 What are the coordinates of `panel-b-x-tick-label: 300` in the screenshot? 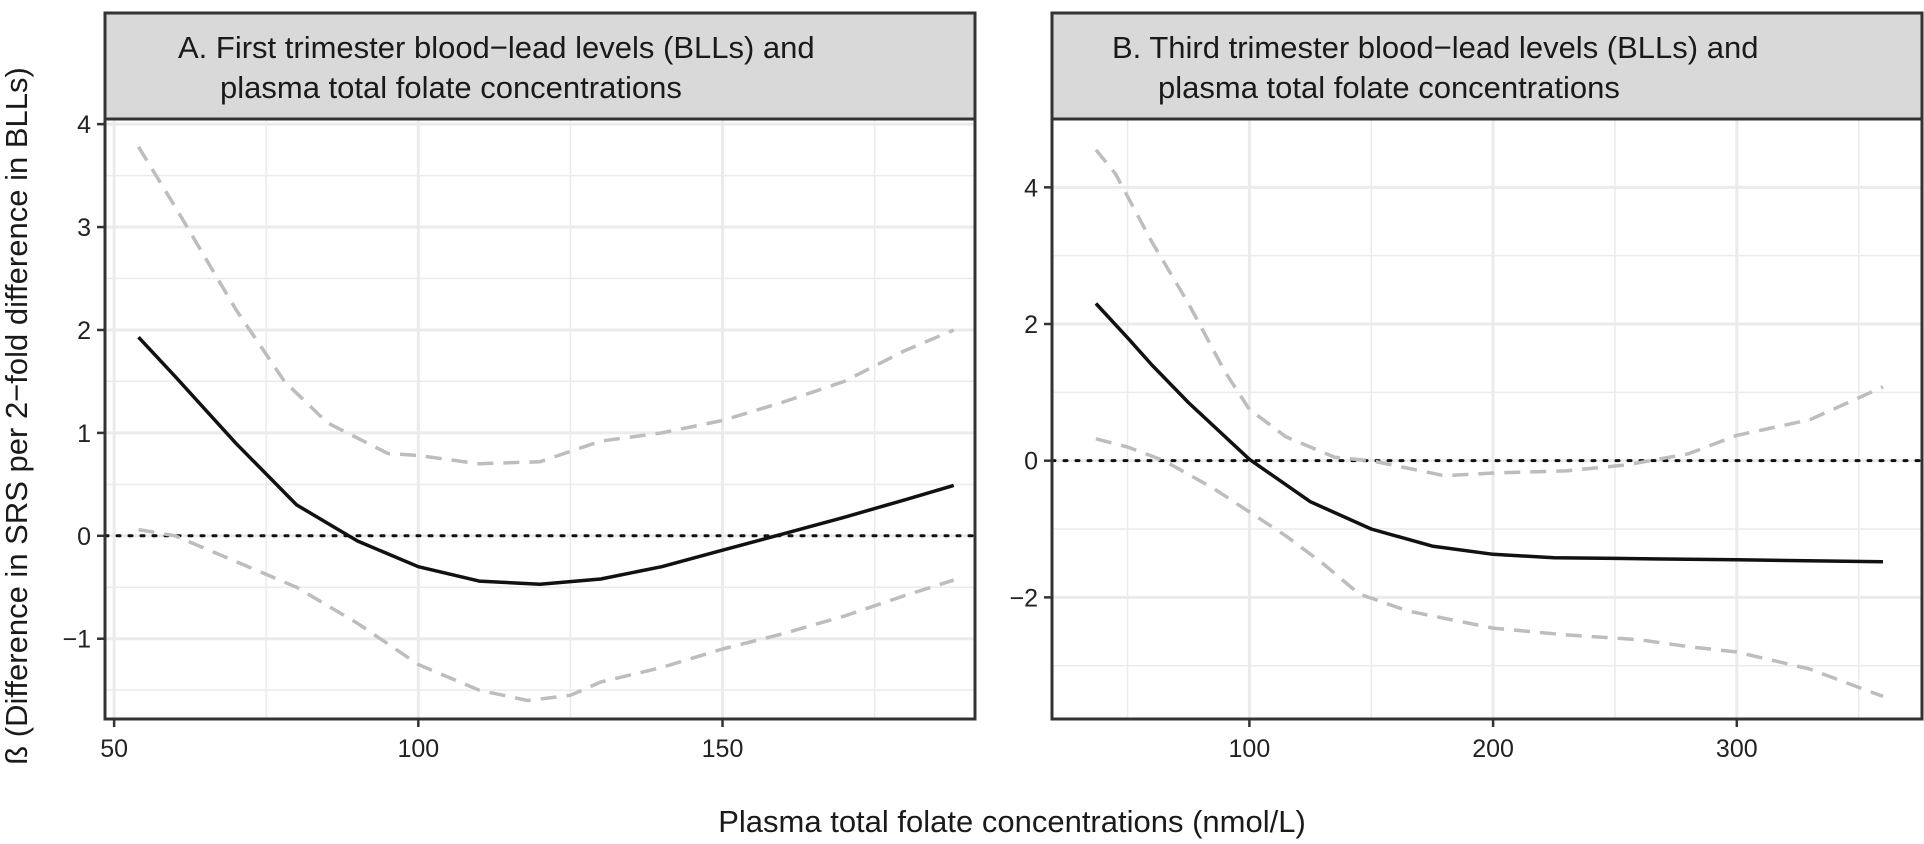 It's located at (1737, 749).